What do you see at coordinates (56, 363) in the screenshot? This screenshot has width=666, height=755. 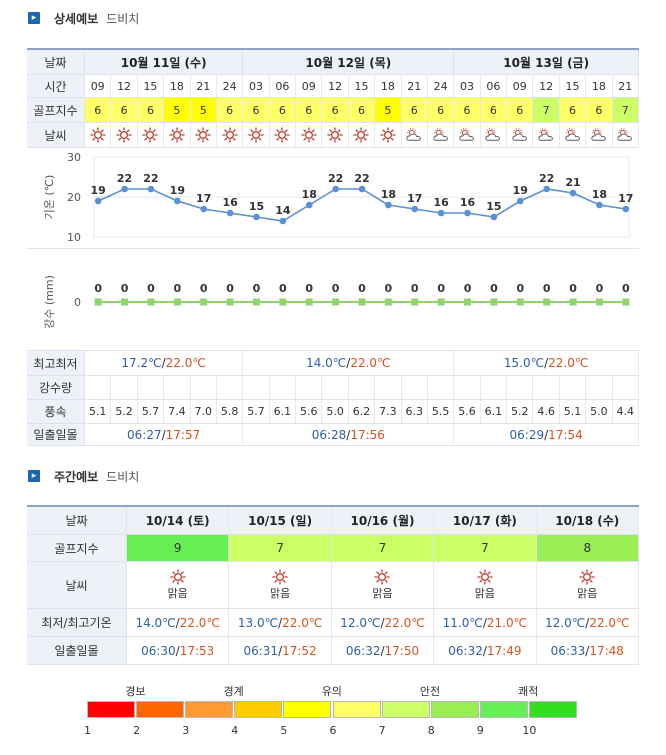 I see `minmax-label: 최고최저` at bounding box center [56, 363].